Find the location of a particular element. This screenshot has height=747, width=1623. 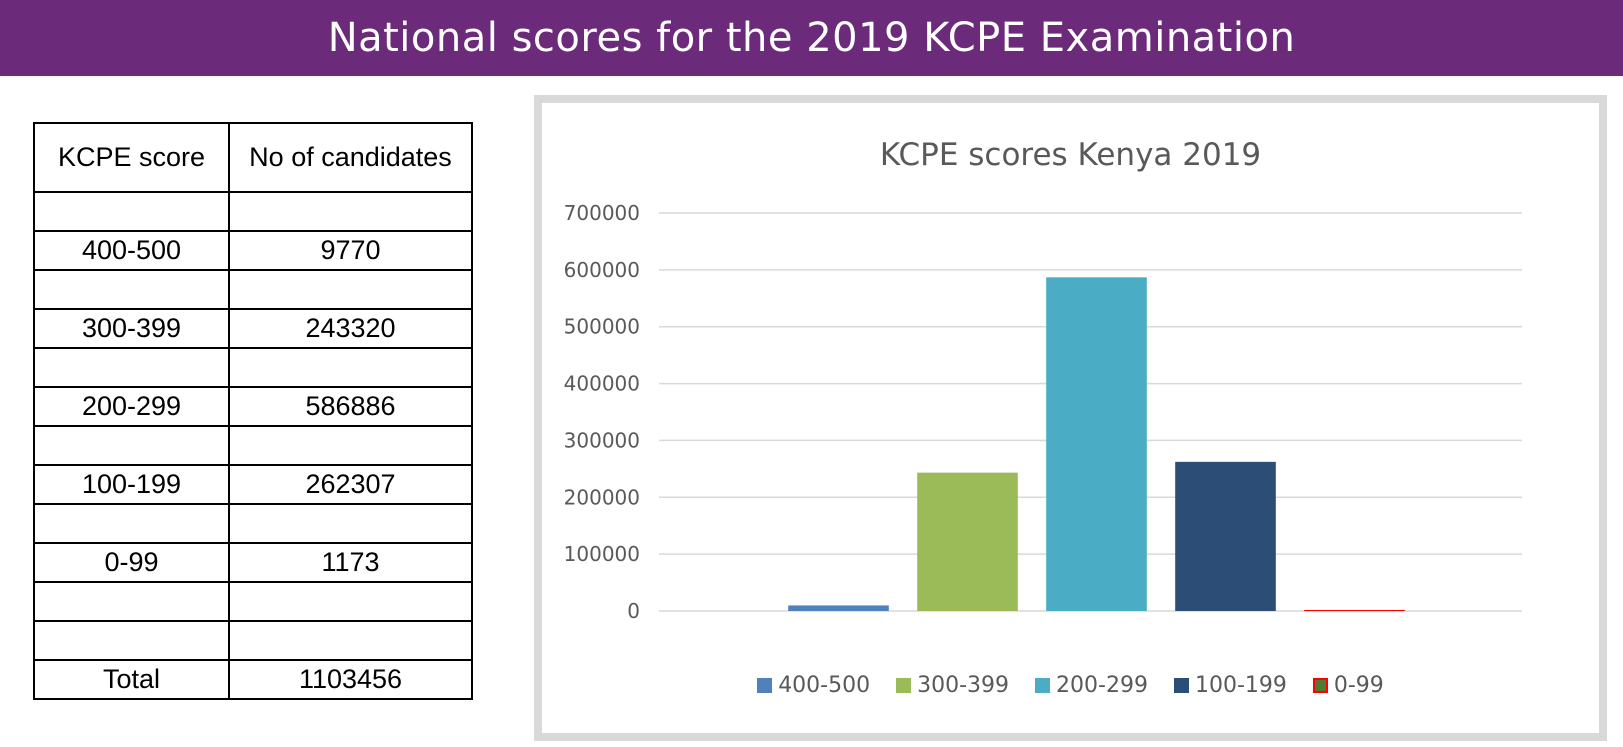

legend-label: 200-299 is located at coordinates (1102, 685).